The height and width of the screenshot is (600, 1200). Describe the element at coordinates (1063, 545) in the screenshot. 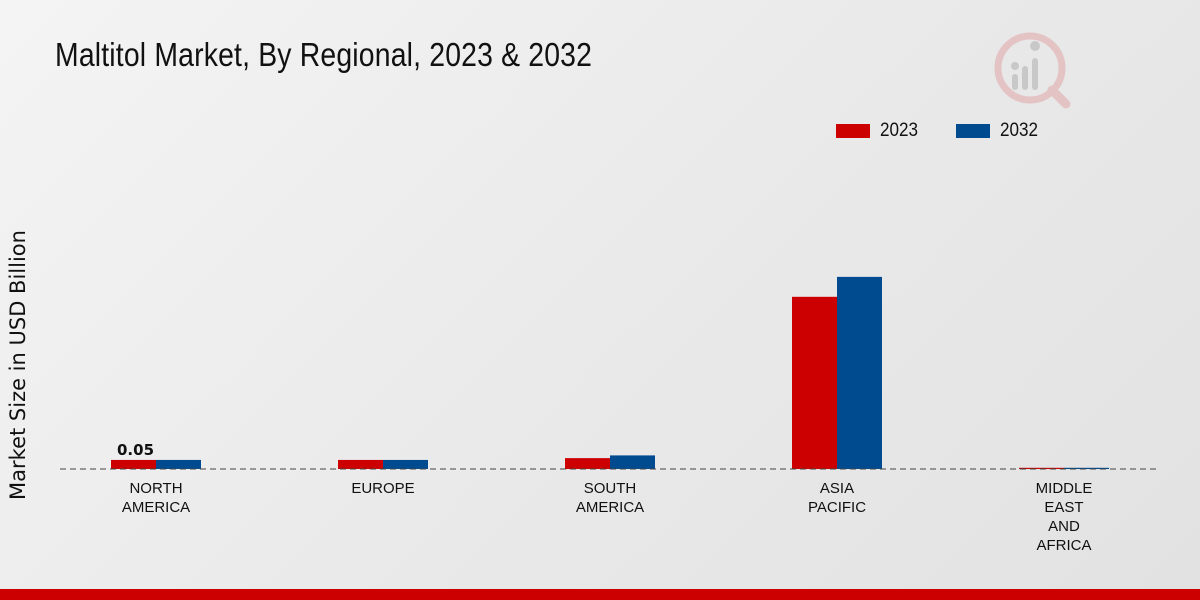

I see `x-tick-label-line: AFRICA` at that location.